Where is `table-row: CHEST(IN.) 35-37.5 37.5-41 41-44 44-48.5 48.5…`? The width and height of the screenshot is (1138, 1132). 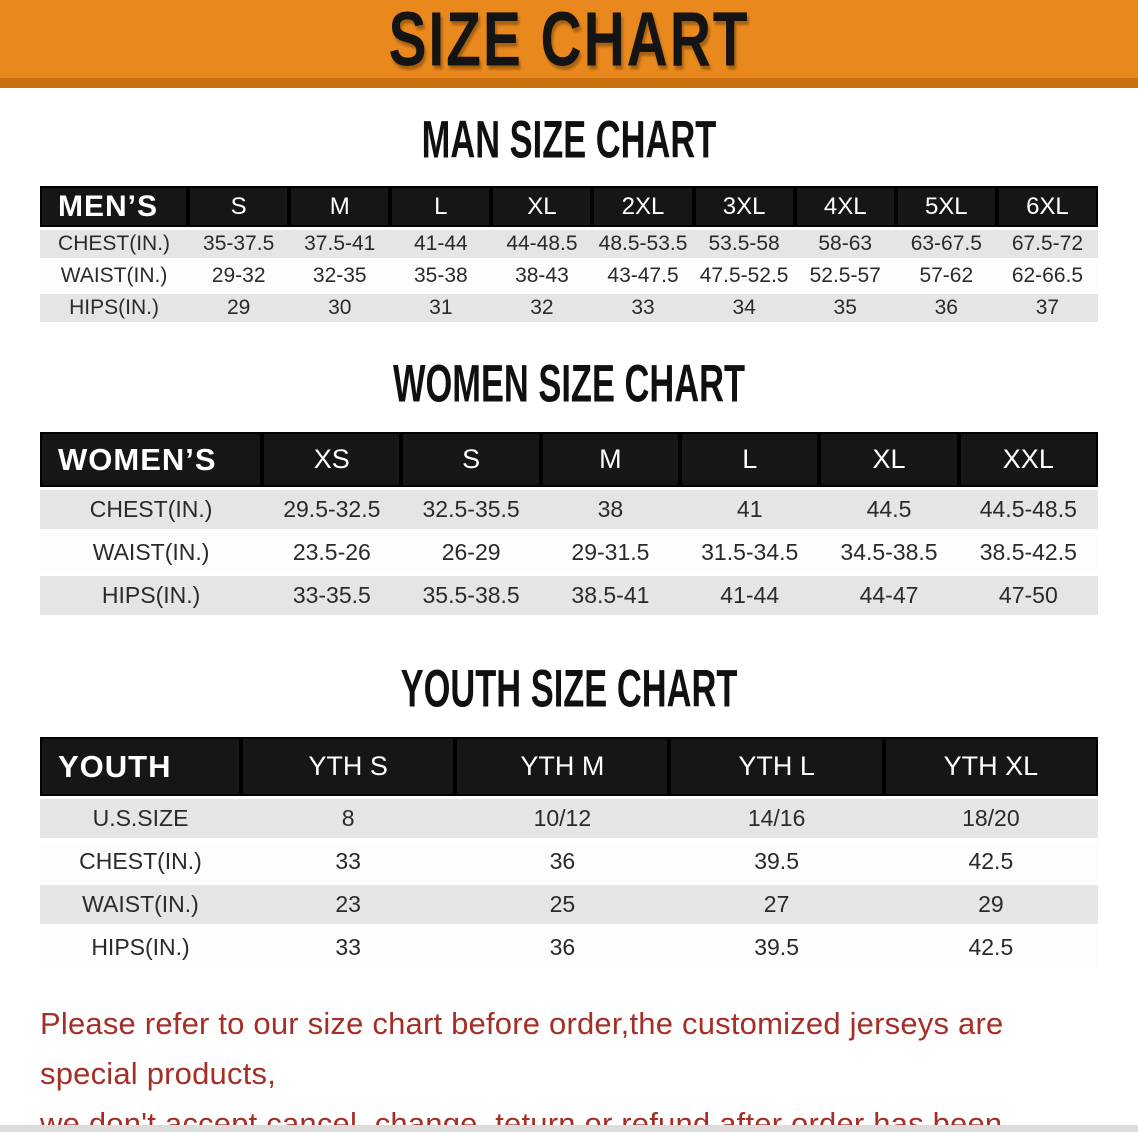
table-row: CHEST(IN.) 35-37.5 37.5-41 41-44 44-48.5 48.5… is located at coordinates (569, 246).